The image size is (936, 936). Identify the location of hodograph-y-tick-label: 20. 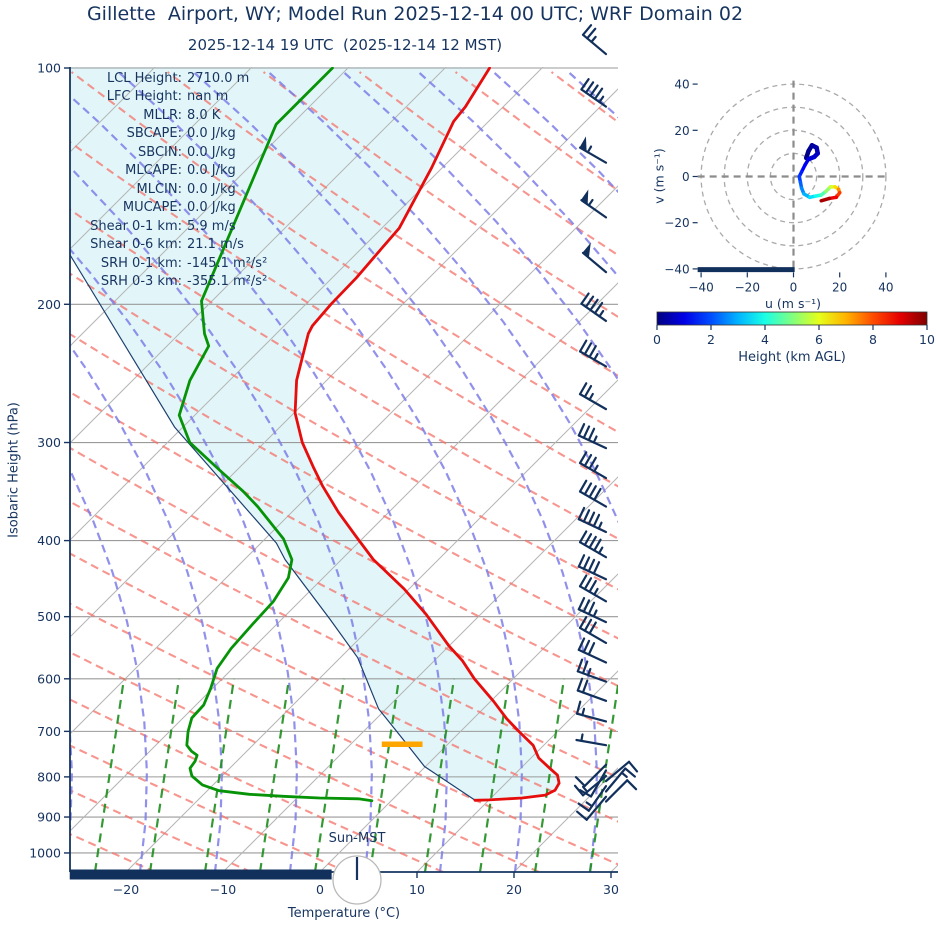
(681, 131).